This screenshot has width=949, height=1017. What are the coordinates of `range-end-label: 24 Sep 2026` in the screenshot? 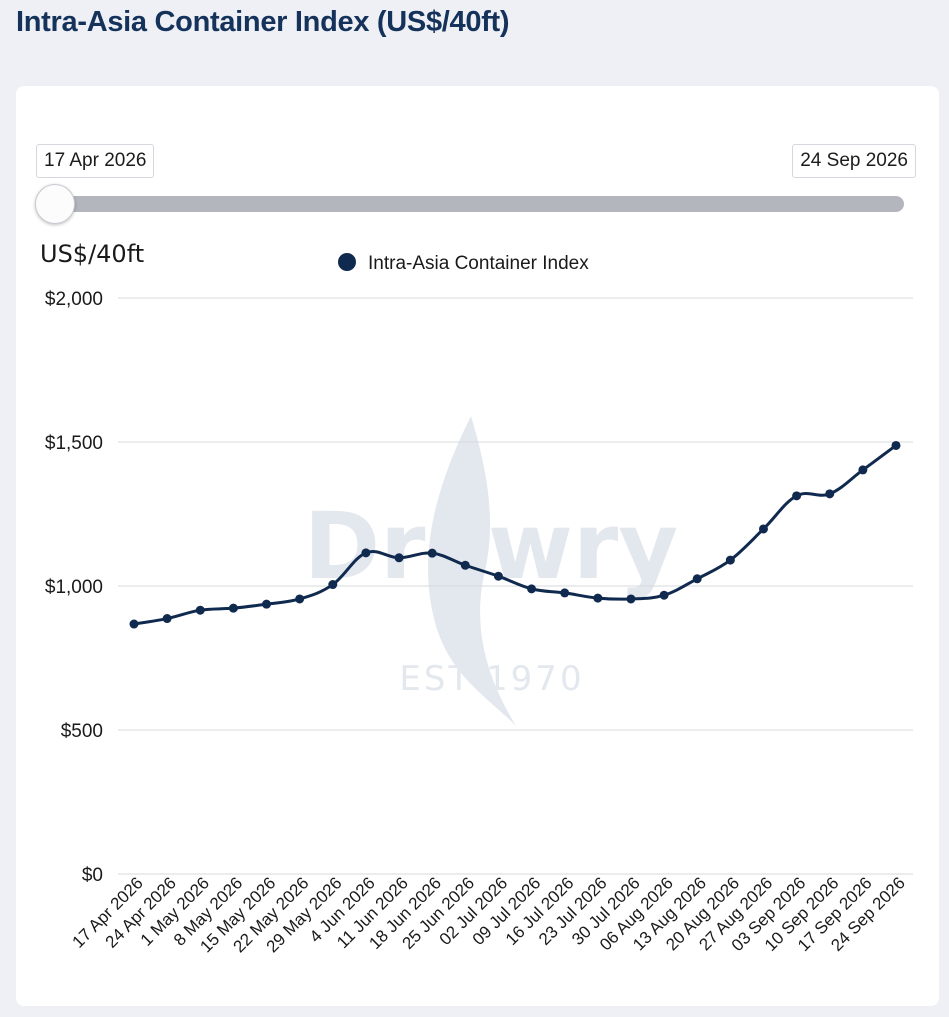 It's located at (854, 161).